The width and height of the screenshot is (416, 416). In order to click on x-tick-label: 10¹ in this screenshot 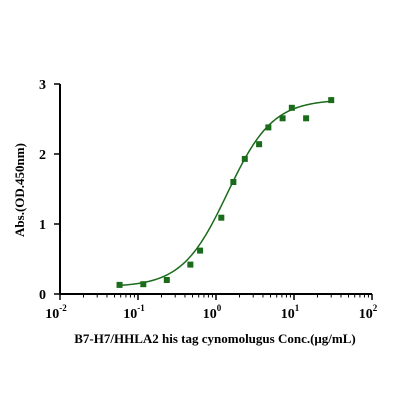, I will do `click(290, 312)`.